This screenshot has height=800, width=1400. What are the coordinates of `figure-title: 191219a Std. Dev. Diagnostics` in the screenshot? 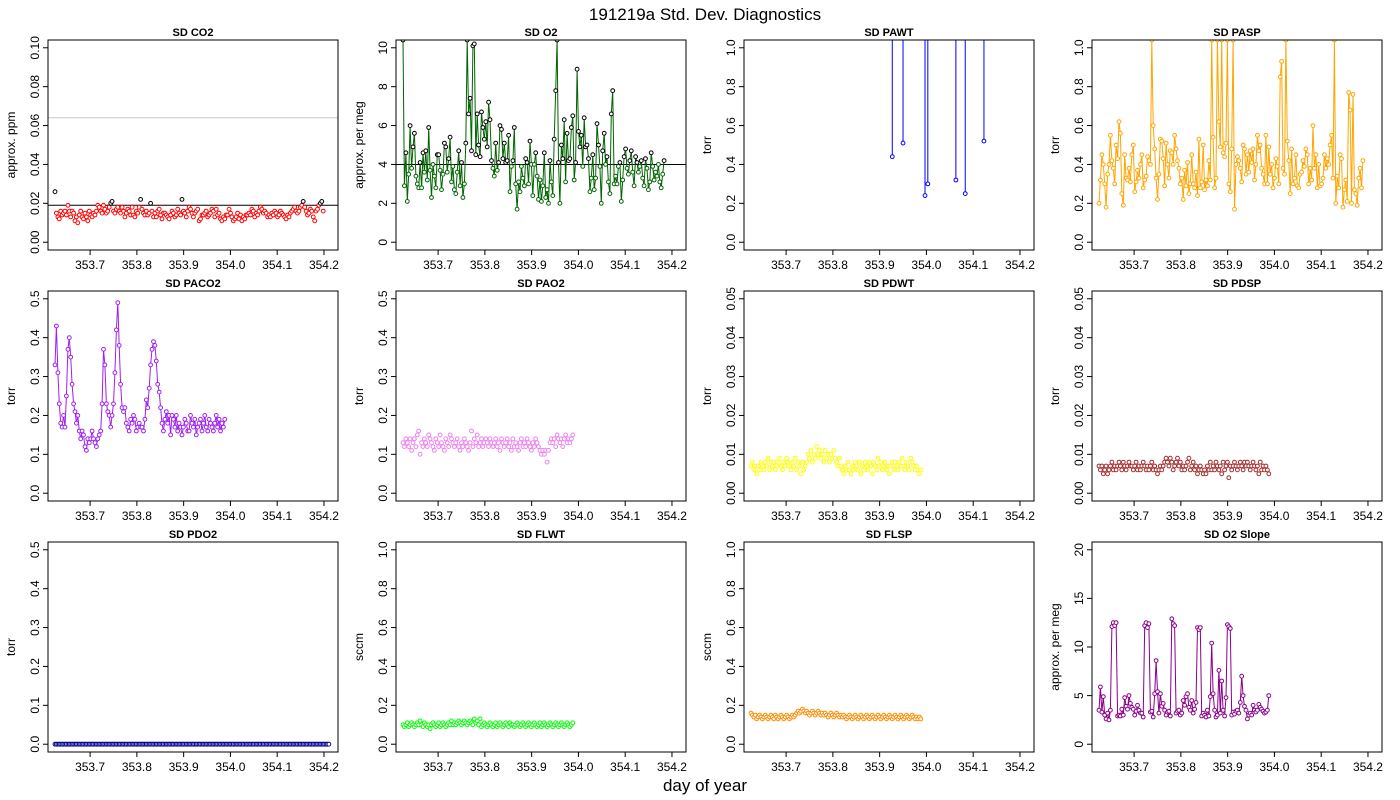 It's located at (705, 14).